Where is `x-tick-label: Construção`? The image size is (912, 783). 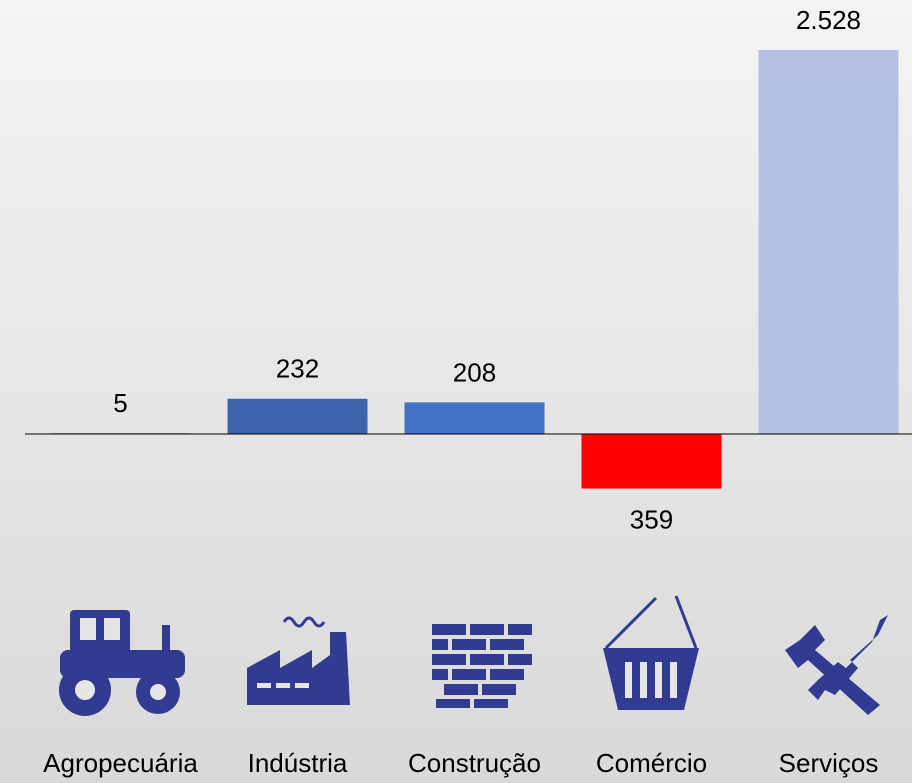 x-tick-label: Construção is located at coordinates (474, 763).